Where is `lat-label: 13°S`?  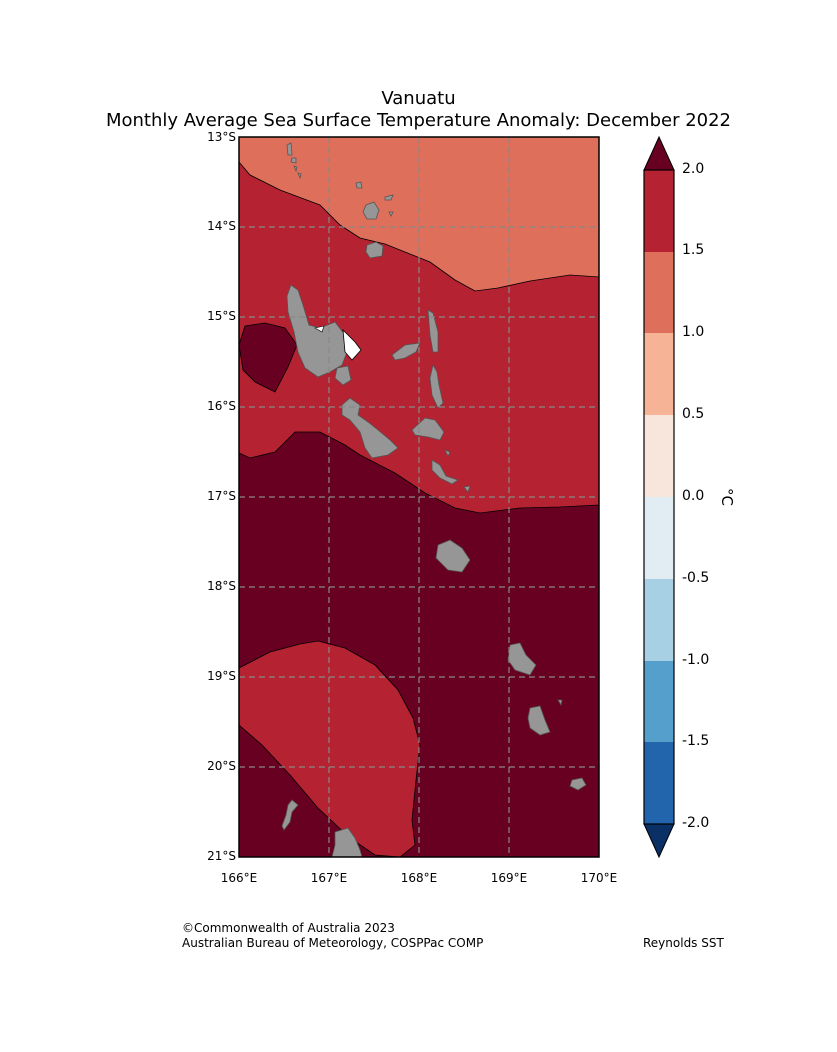
lat-label: 13°S is located at coordinates (221, 137).